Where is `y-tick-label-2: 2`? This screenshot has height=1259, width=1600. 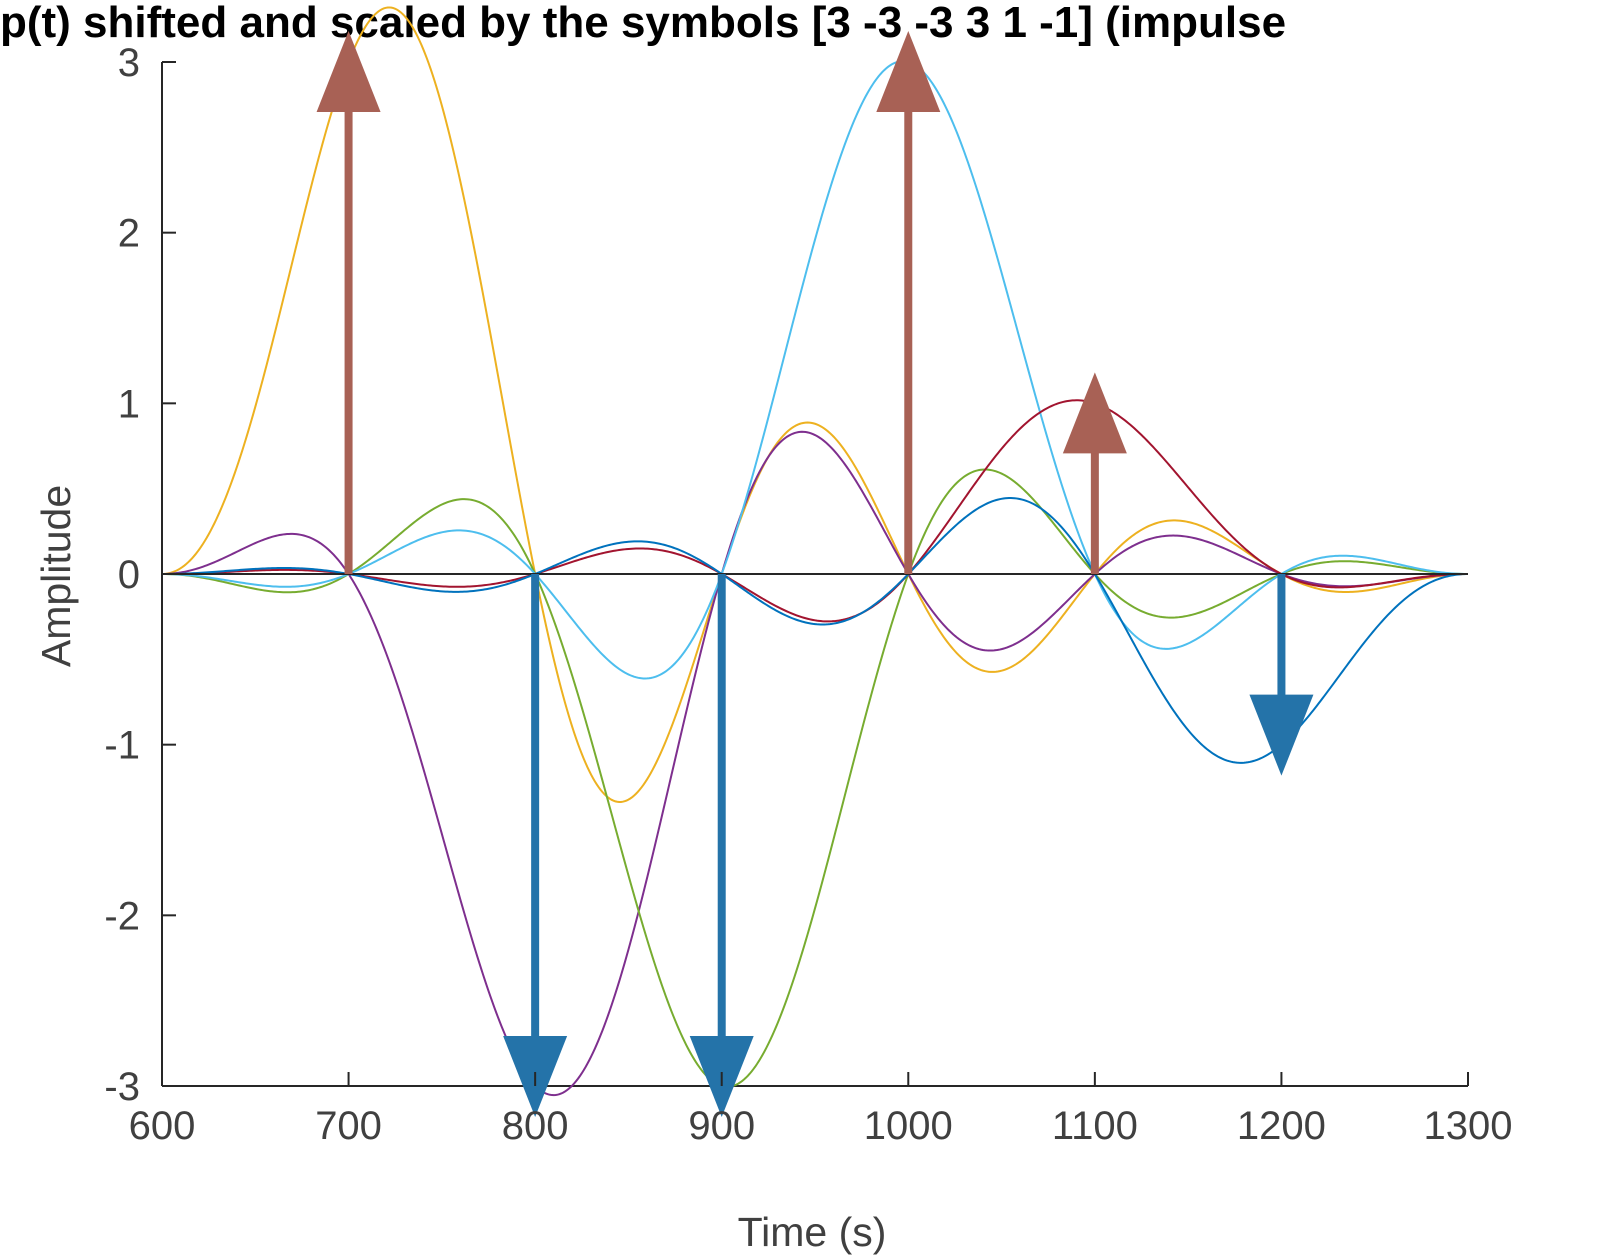 y-tick-label-2: 2 is located at coordinates (129, 234).